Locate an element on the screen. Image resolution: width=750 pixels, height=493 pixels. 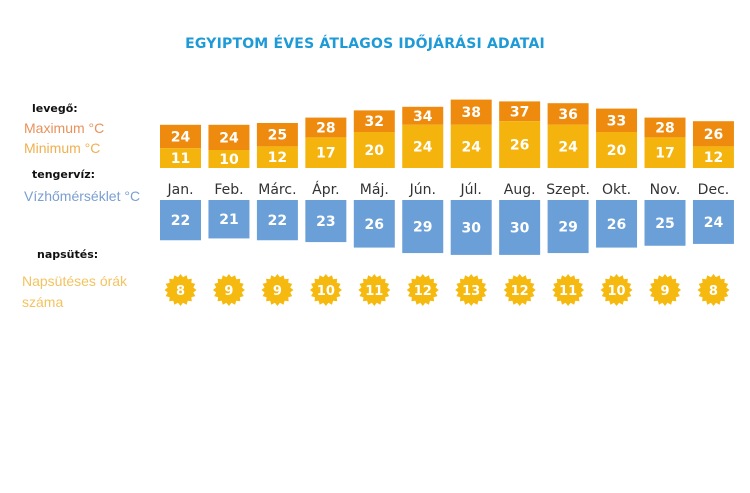
water-label: Vízhőmérséklet °C is located at coordinates (82, 196).